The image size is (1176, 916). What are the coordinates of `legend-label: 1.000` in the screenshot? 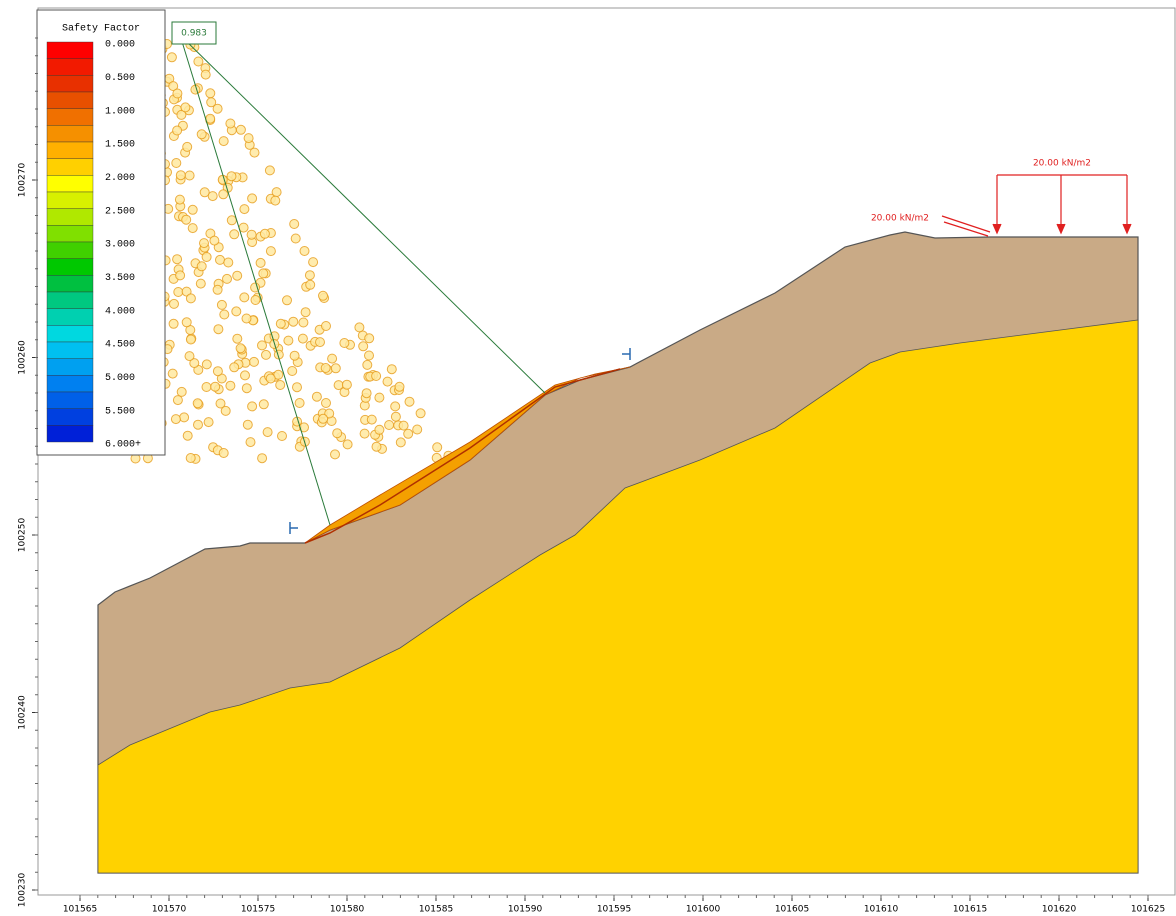 It's located at (120, 111).